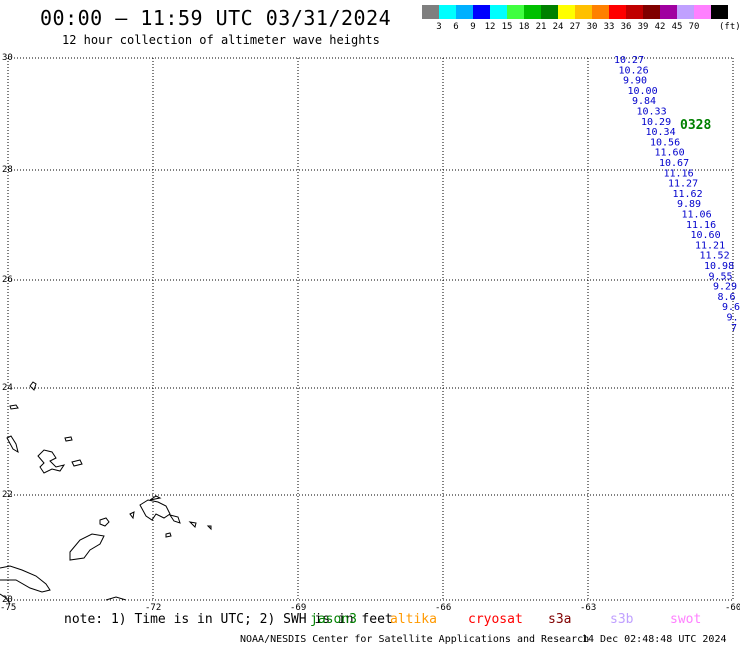  I want to click on lon-tick-label: -75, so click(8, 608).